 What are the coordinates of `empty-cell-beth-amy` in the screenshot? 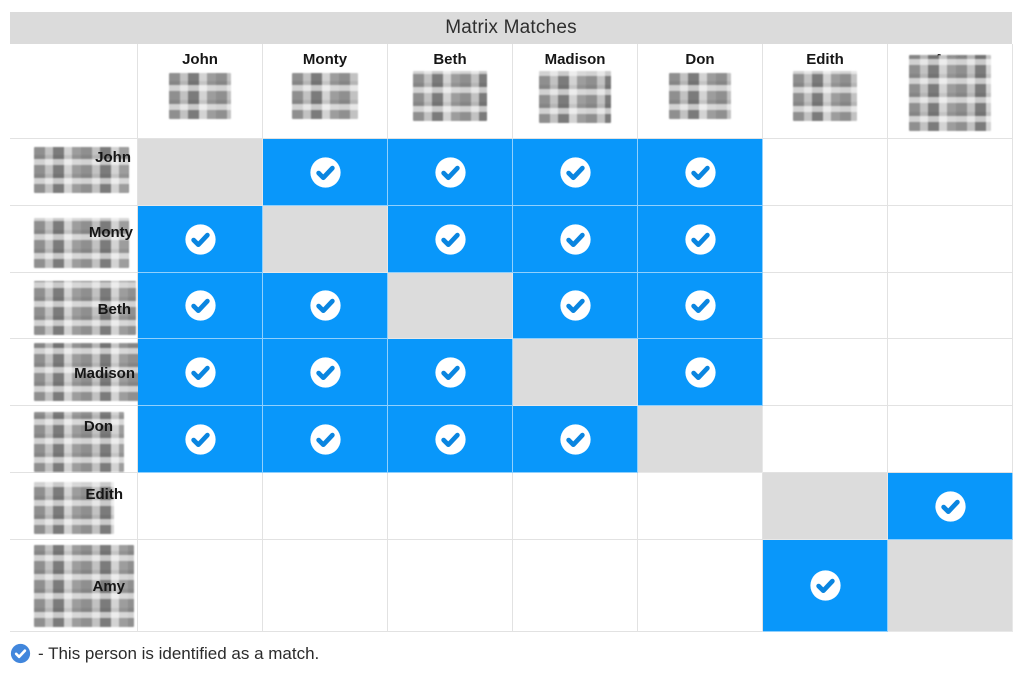 It's located at (950, 306).